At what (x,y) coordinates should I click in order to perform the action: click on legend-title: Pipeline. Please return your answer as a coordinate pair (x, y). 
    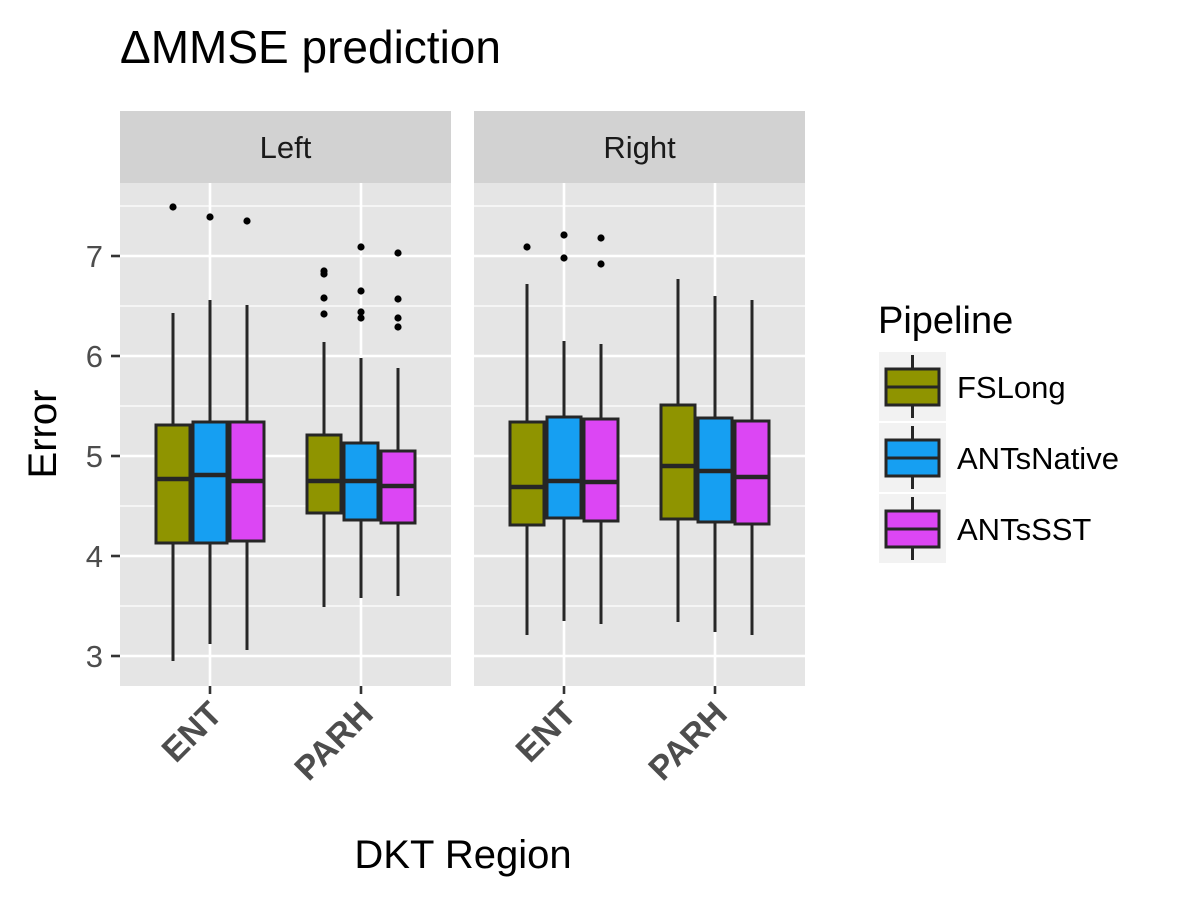
    Looking at the image, I should click on (945, 321).